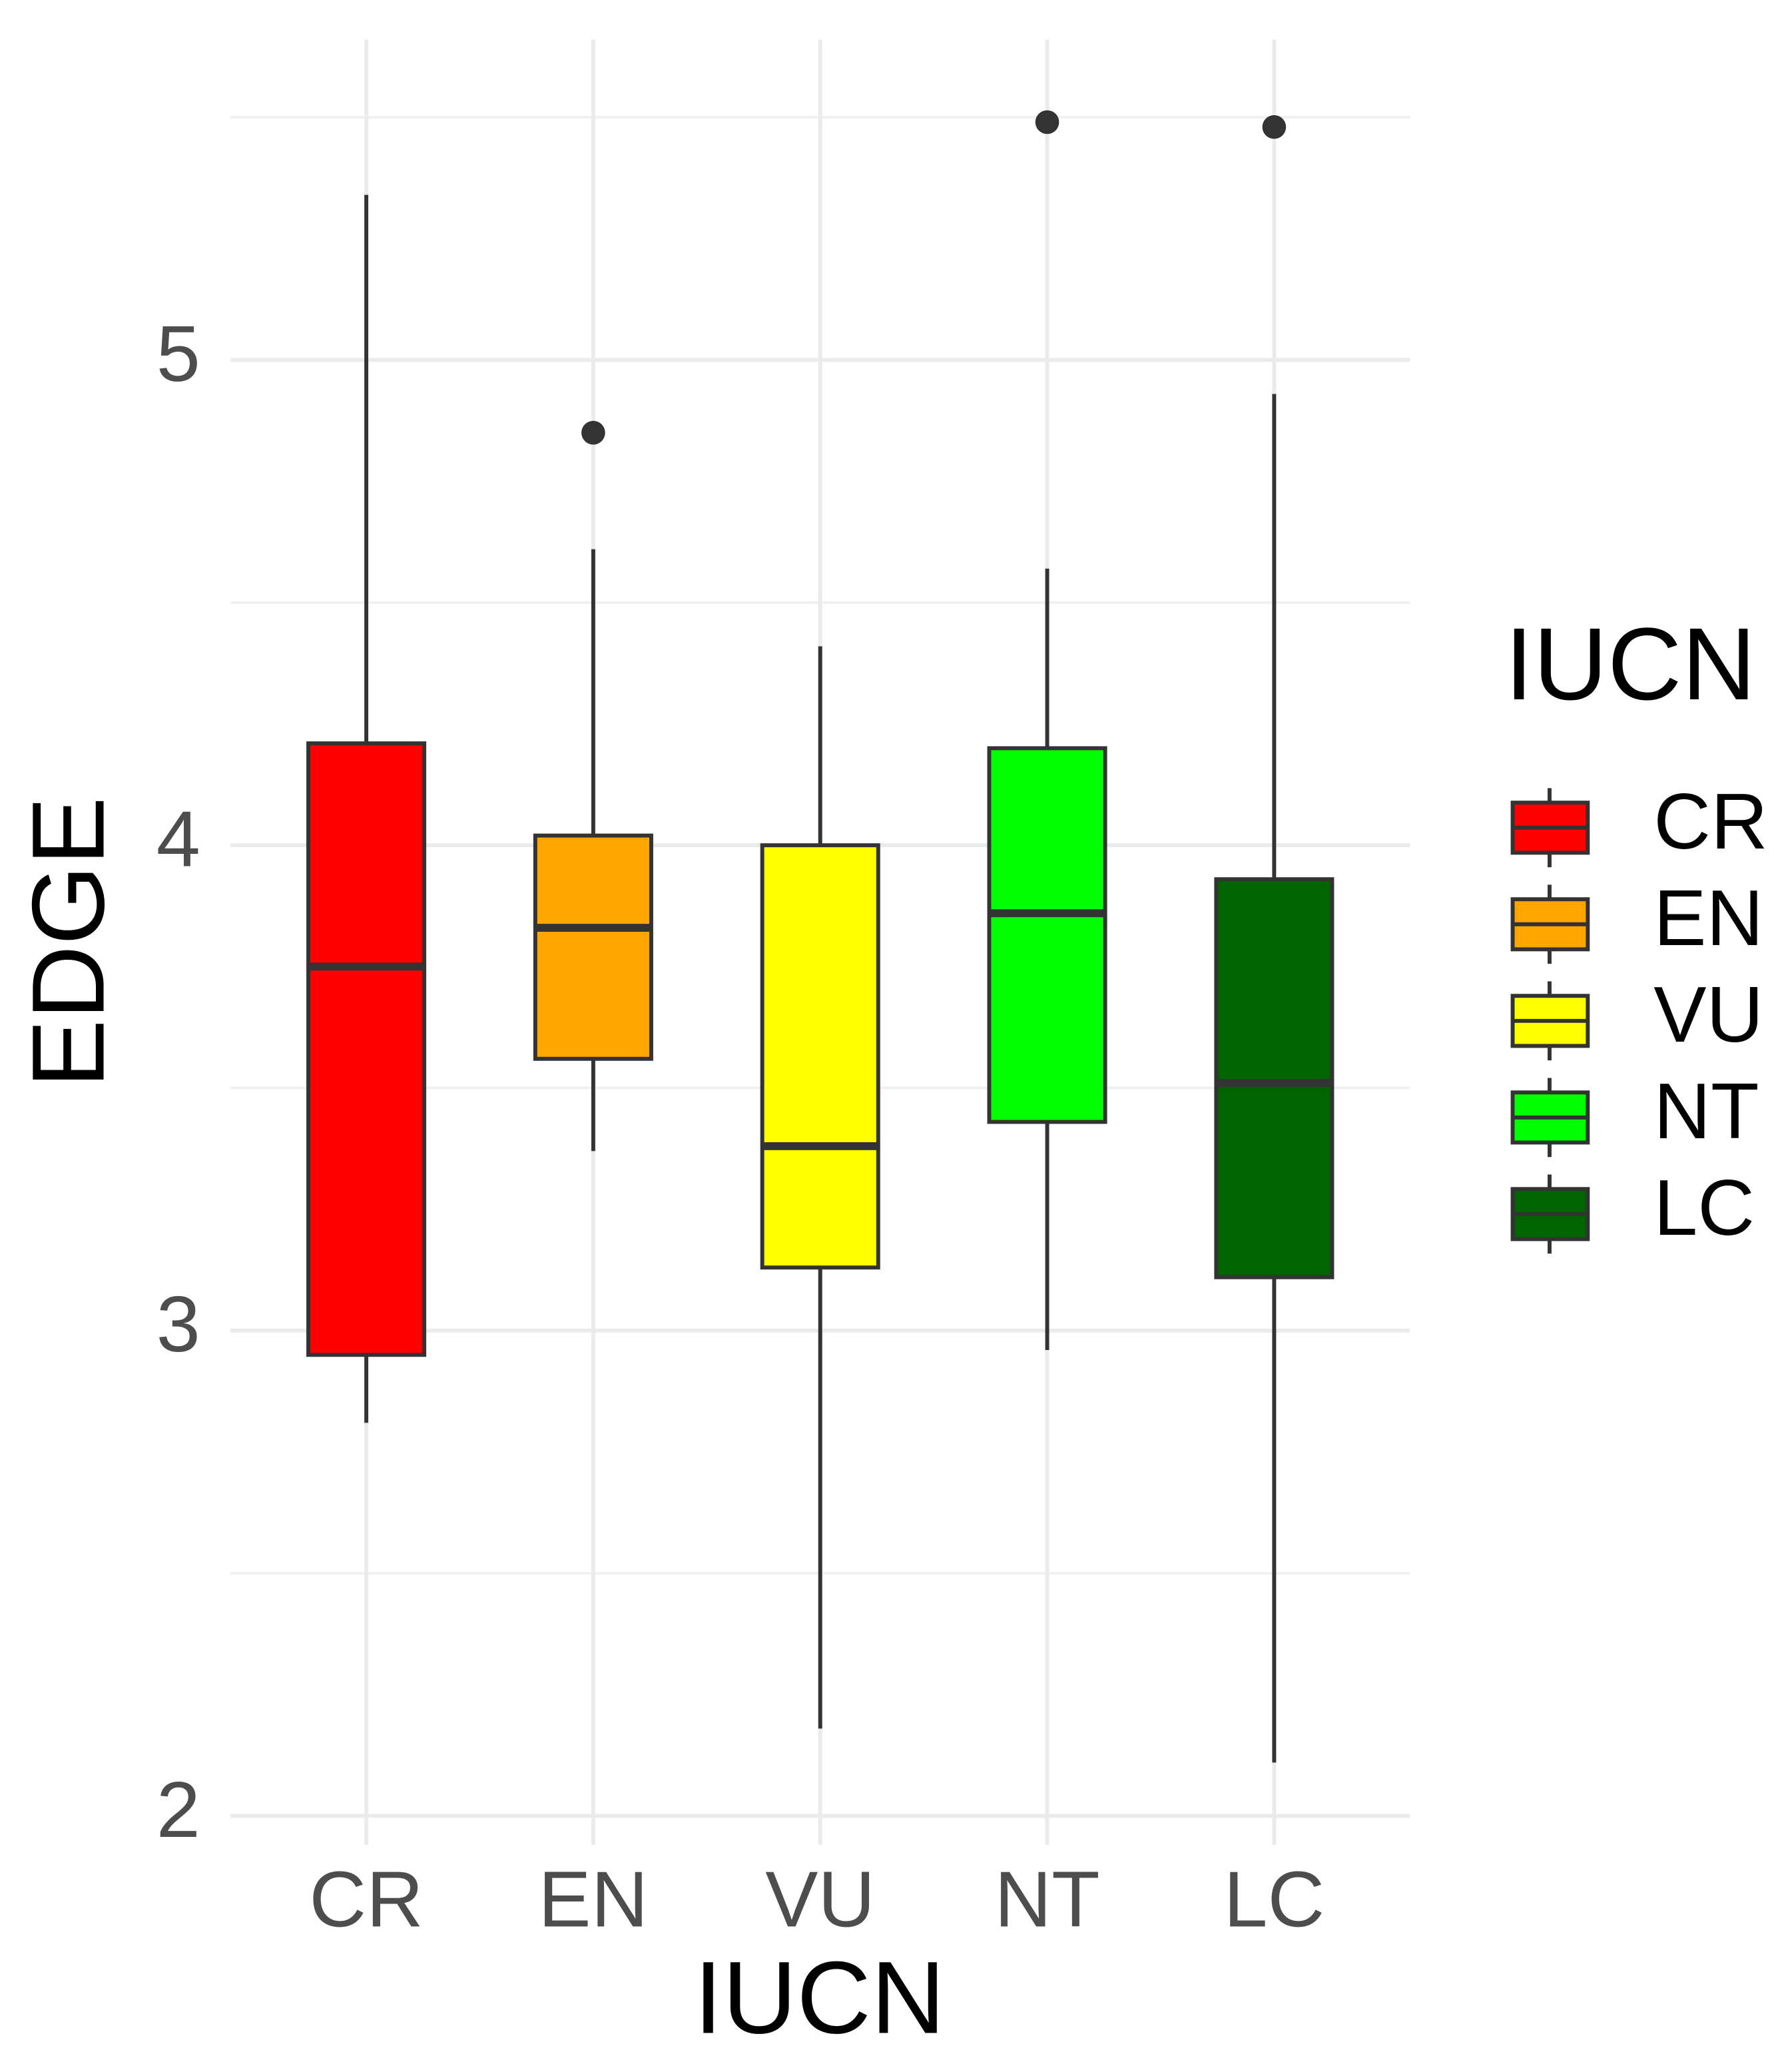 This screenshot has width=1792, height=2056. Describe the element at coordinates (1704, 1208) in the screenshot. I see `legend-label: LC` at that location.